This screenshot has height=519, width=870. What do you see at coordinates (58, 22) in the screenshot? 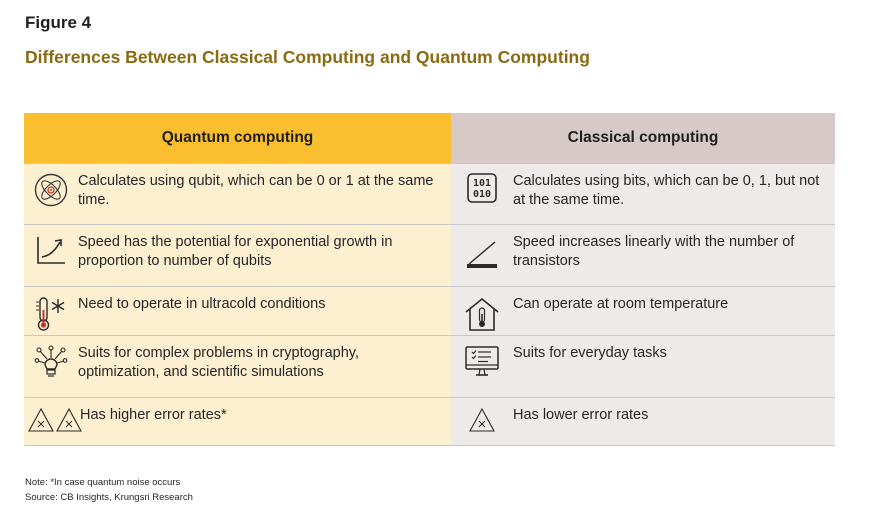
I see `figure-label: Figure 4` at bounding box center [58, 22].